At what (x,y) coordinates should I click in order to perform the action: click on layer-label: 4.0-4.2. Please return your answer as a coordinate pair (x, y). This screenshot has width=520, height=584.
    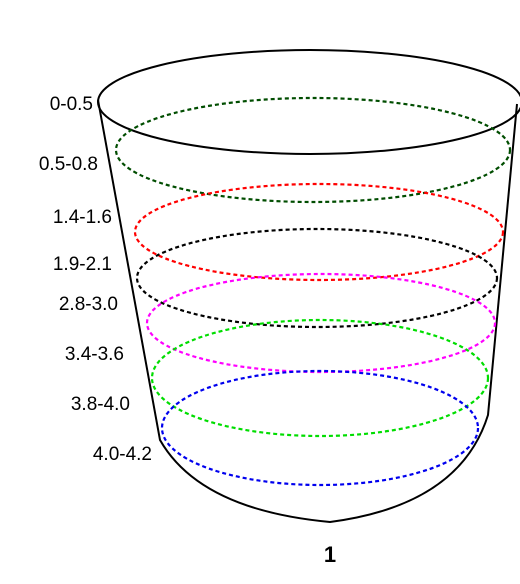
    Looking at the image, I should click on (122, 454).